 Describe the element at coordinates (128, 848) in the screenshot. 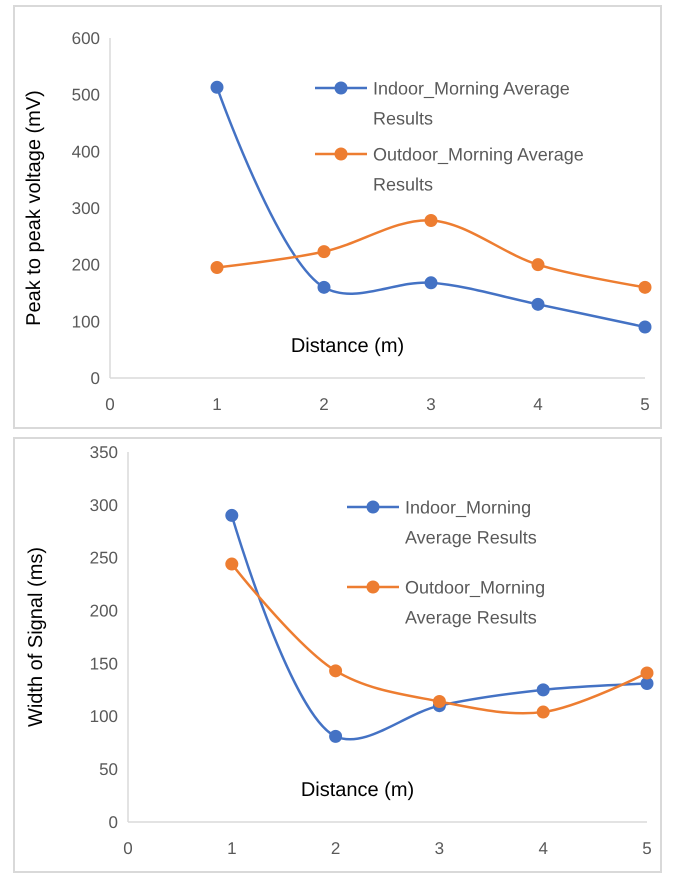

I see `x-tick-label: 0` at that location.